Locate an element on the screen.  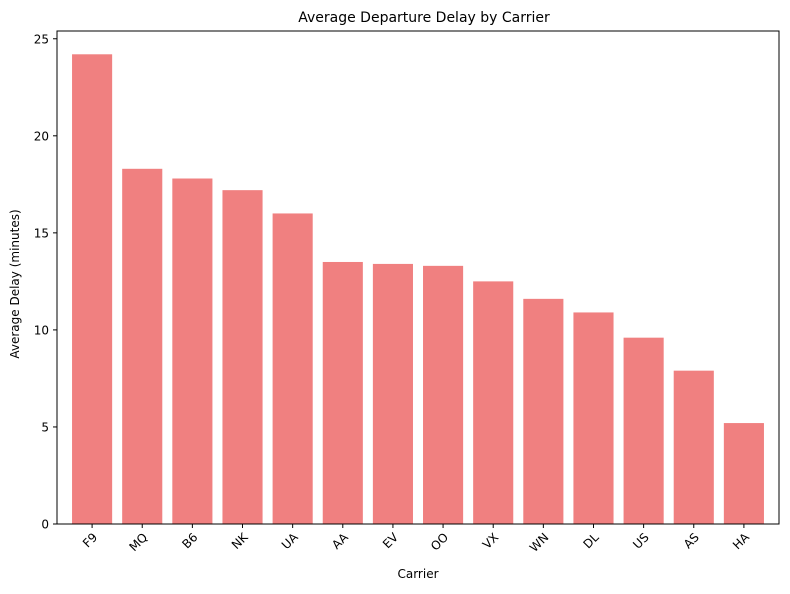
bar-us is located at coordinates (643, 430).